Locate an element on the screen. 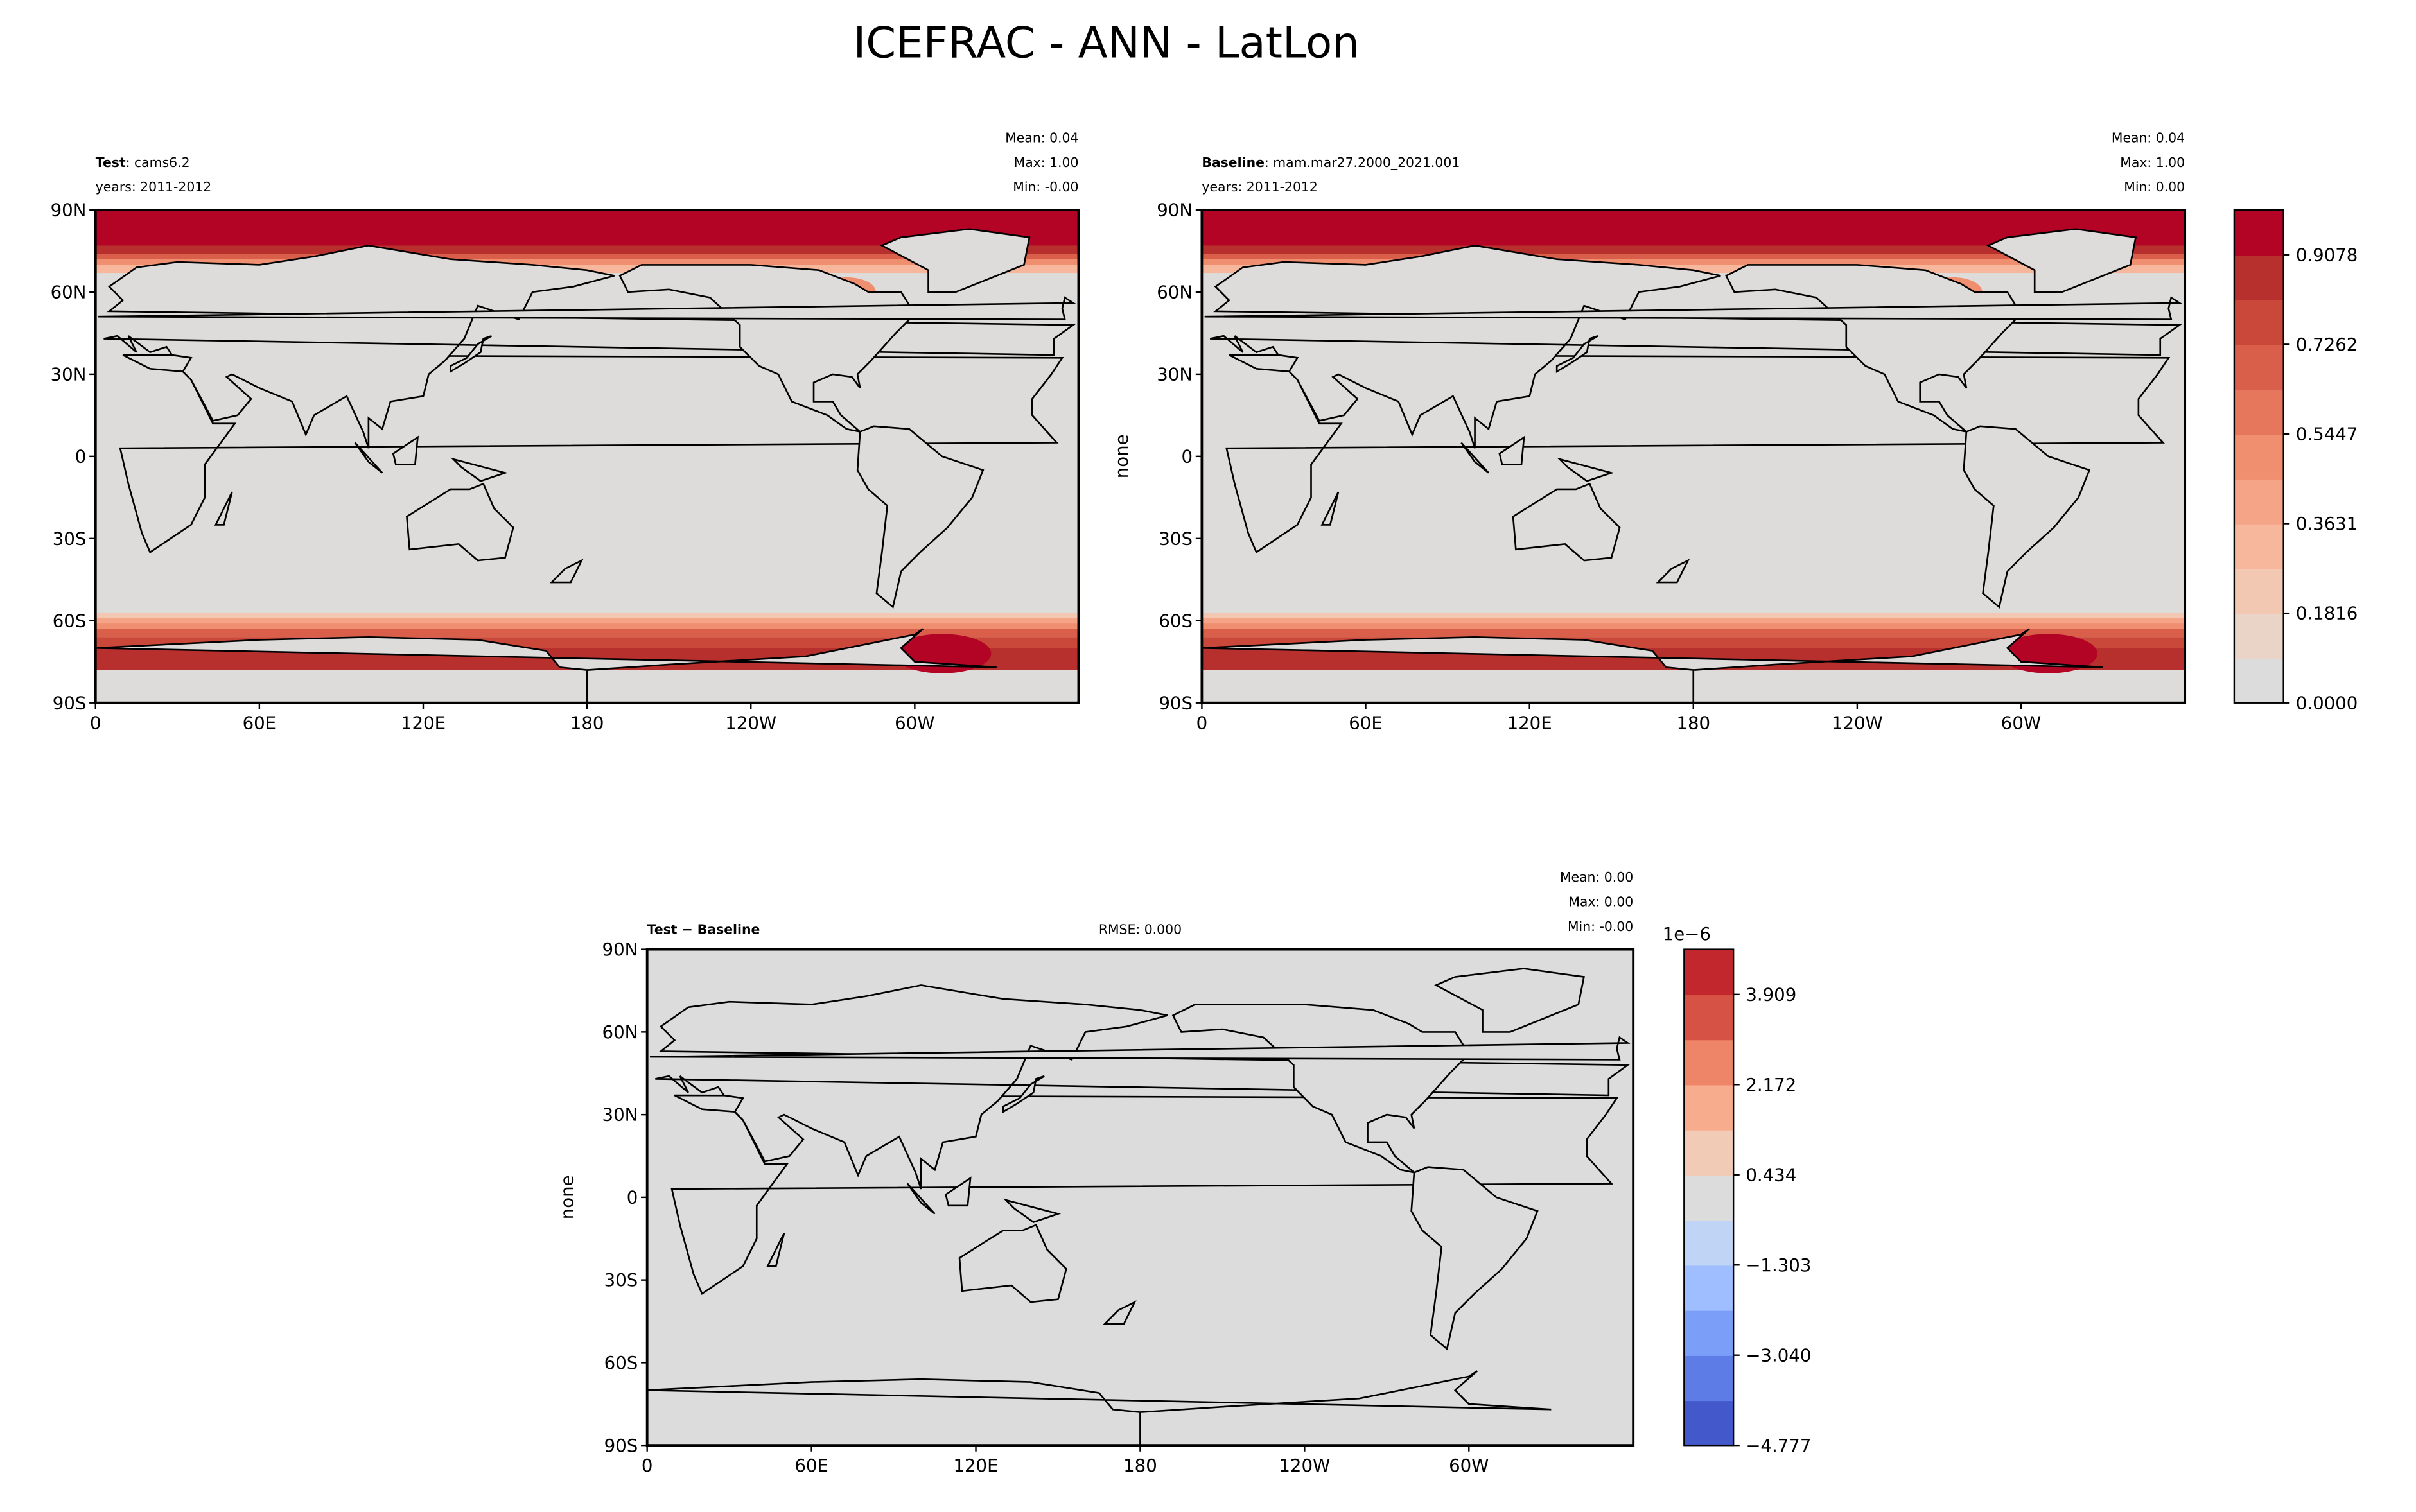 This screenshot has height=1512, width=2416. colorbar-tick-label: 0.9078 is located at coordinates (2327, 254).